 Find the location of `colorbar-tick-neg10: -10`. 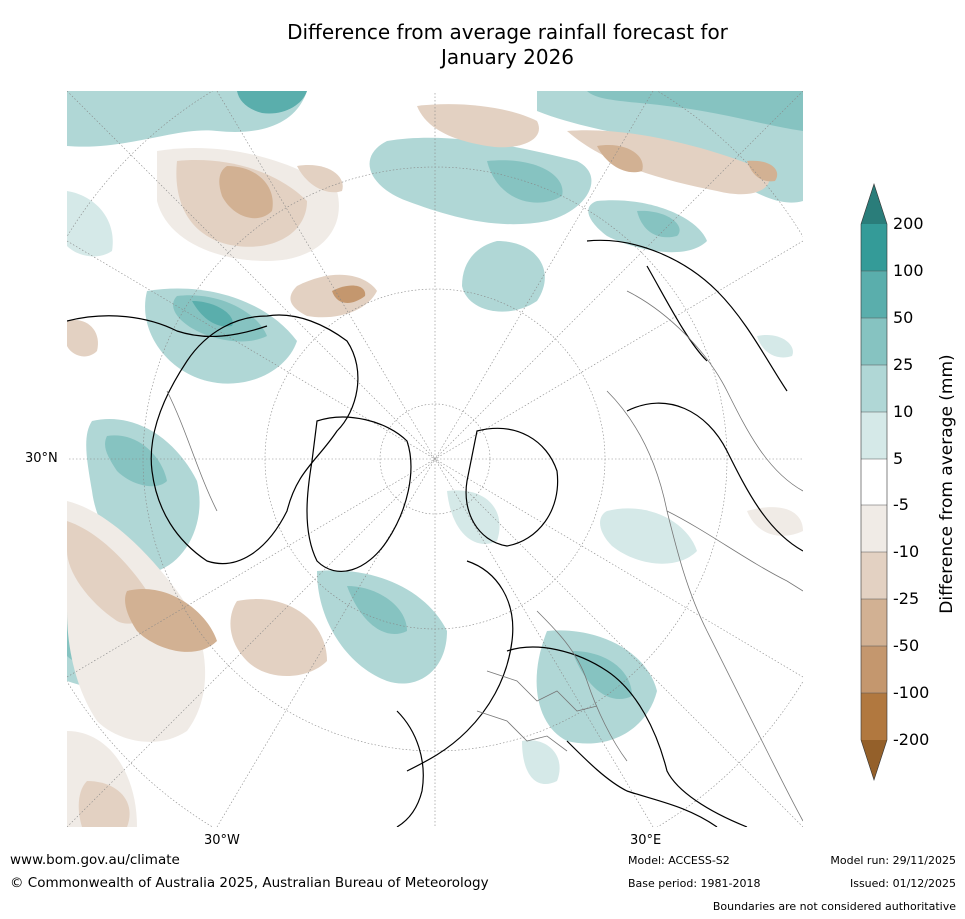

colorbar-tick-neg10: -10 is located at coordinates (906, 551).